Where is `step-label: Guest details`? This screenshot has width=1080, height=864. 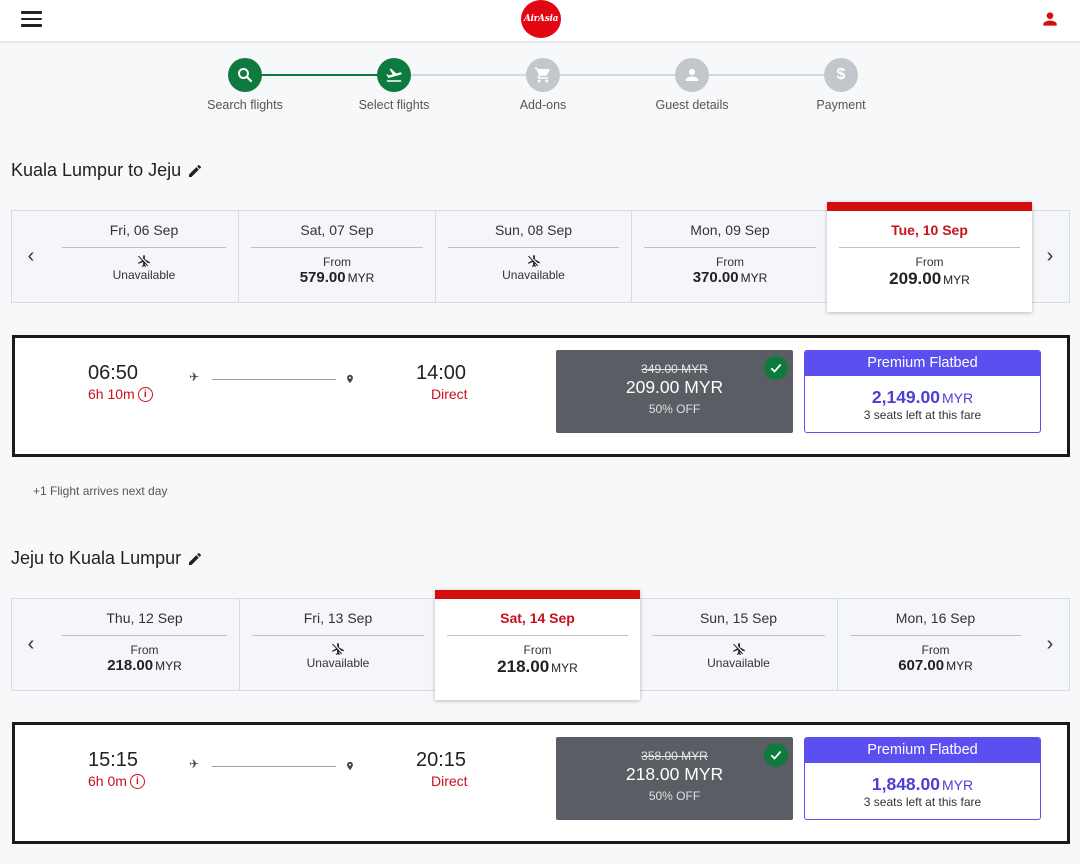
step-label: Guest details is located at coordinates (692, 105).